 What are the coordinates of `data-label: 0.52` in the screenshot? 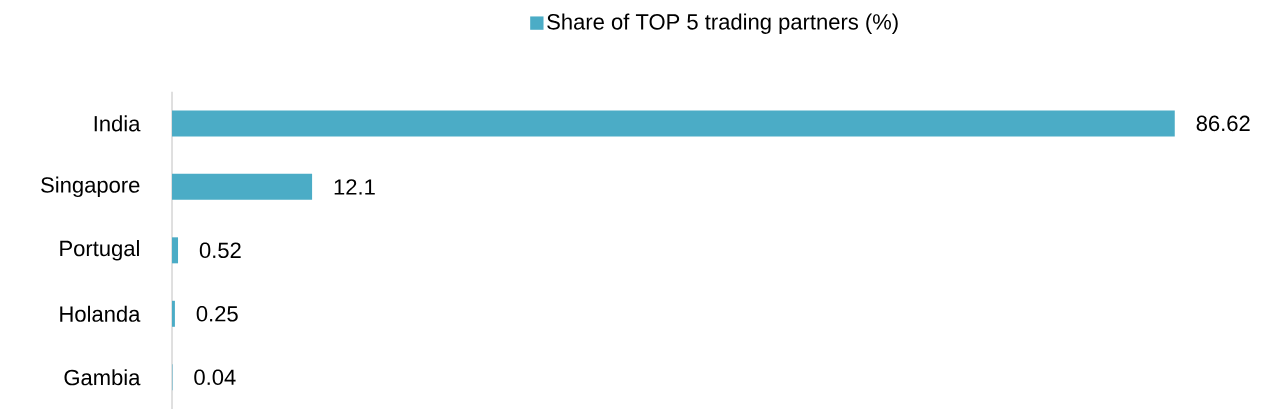 It's located at (220, 250).